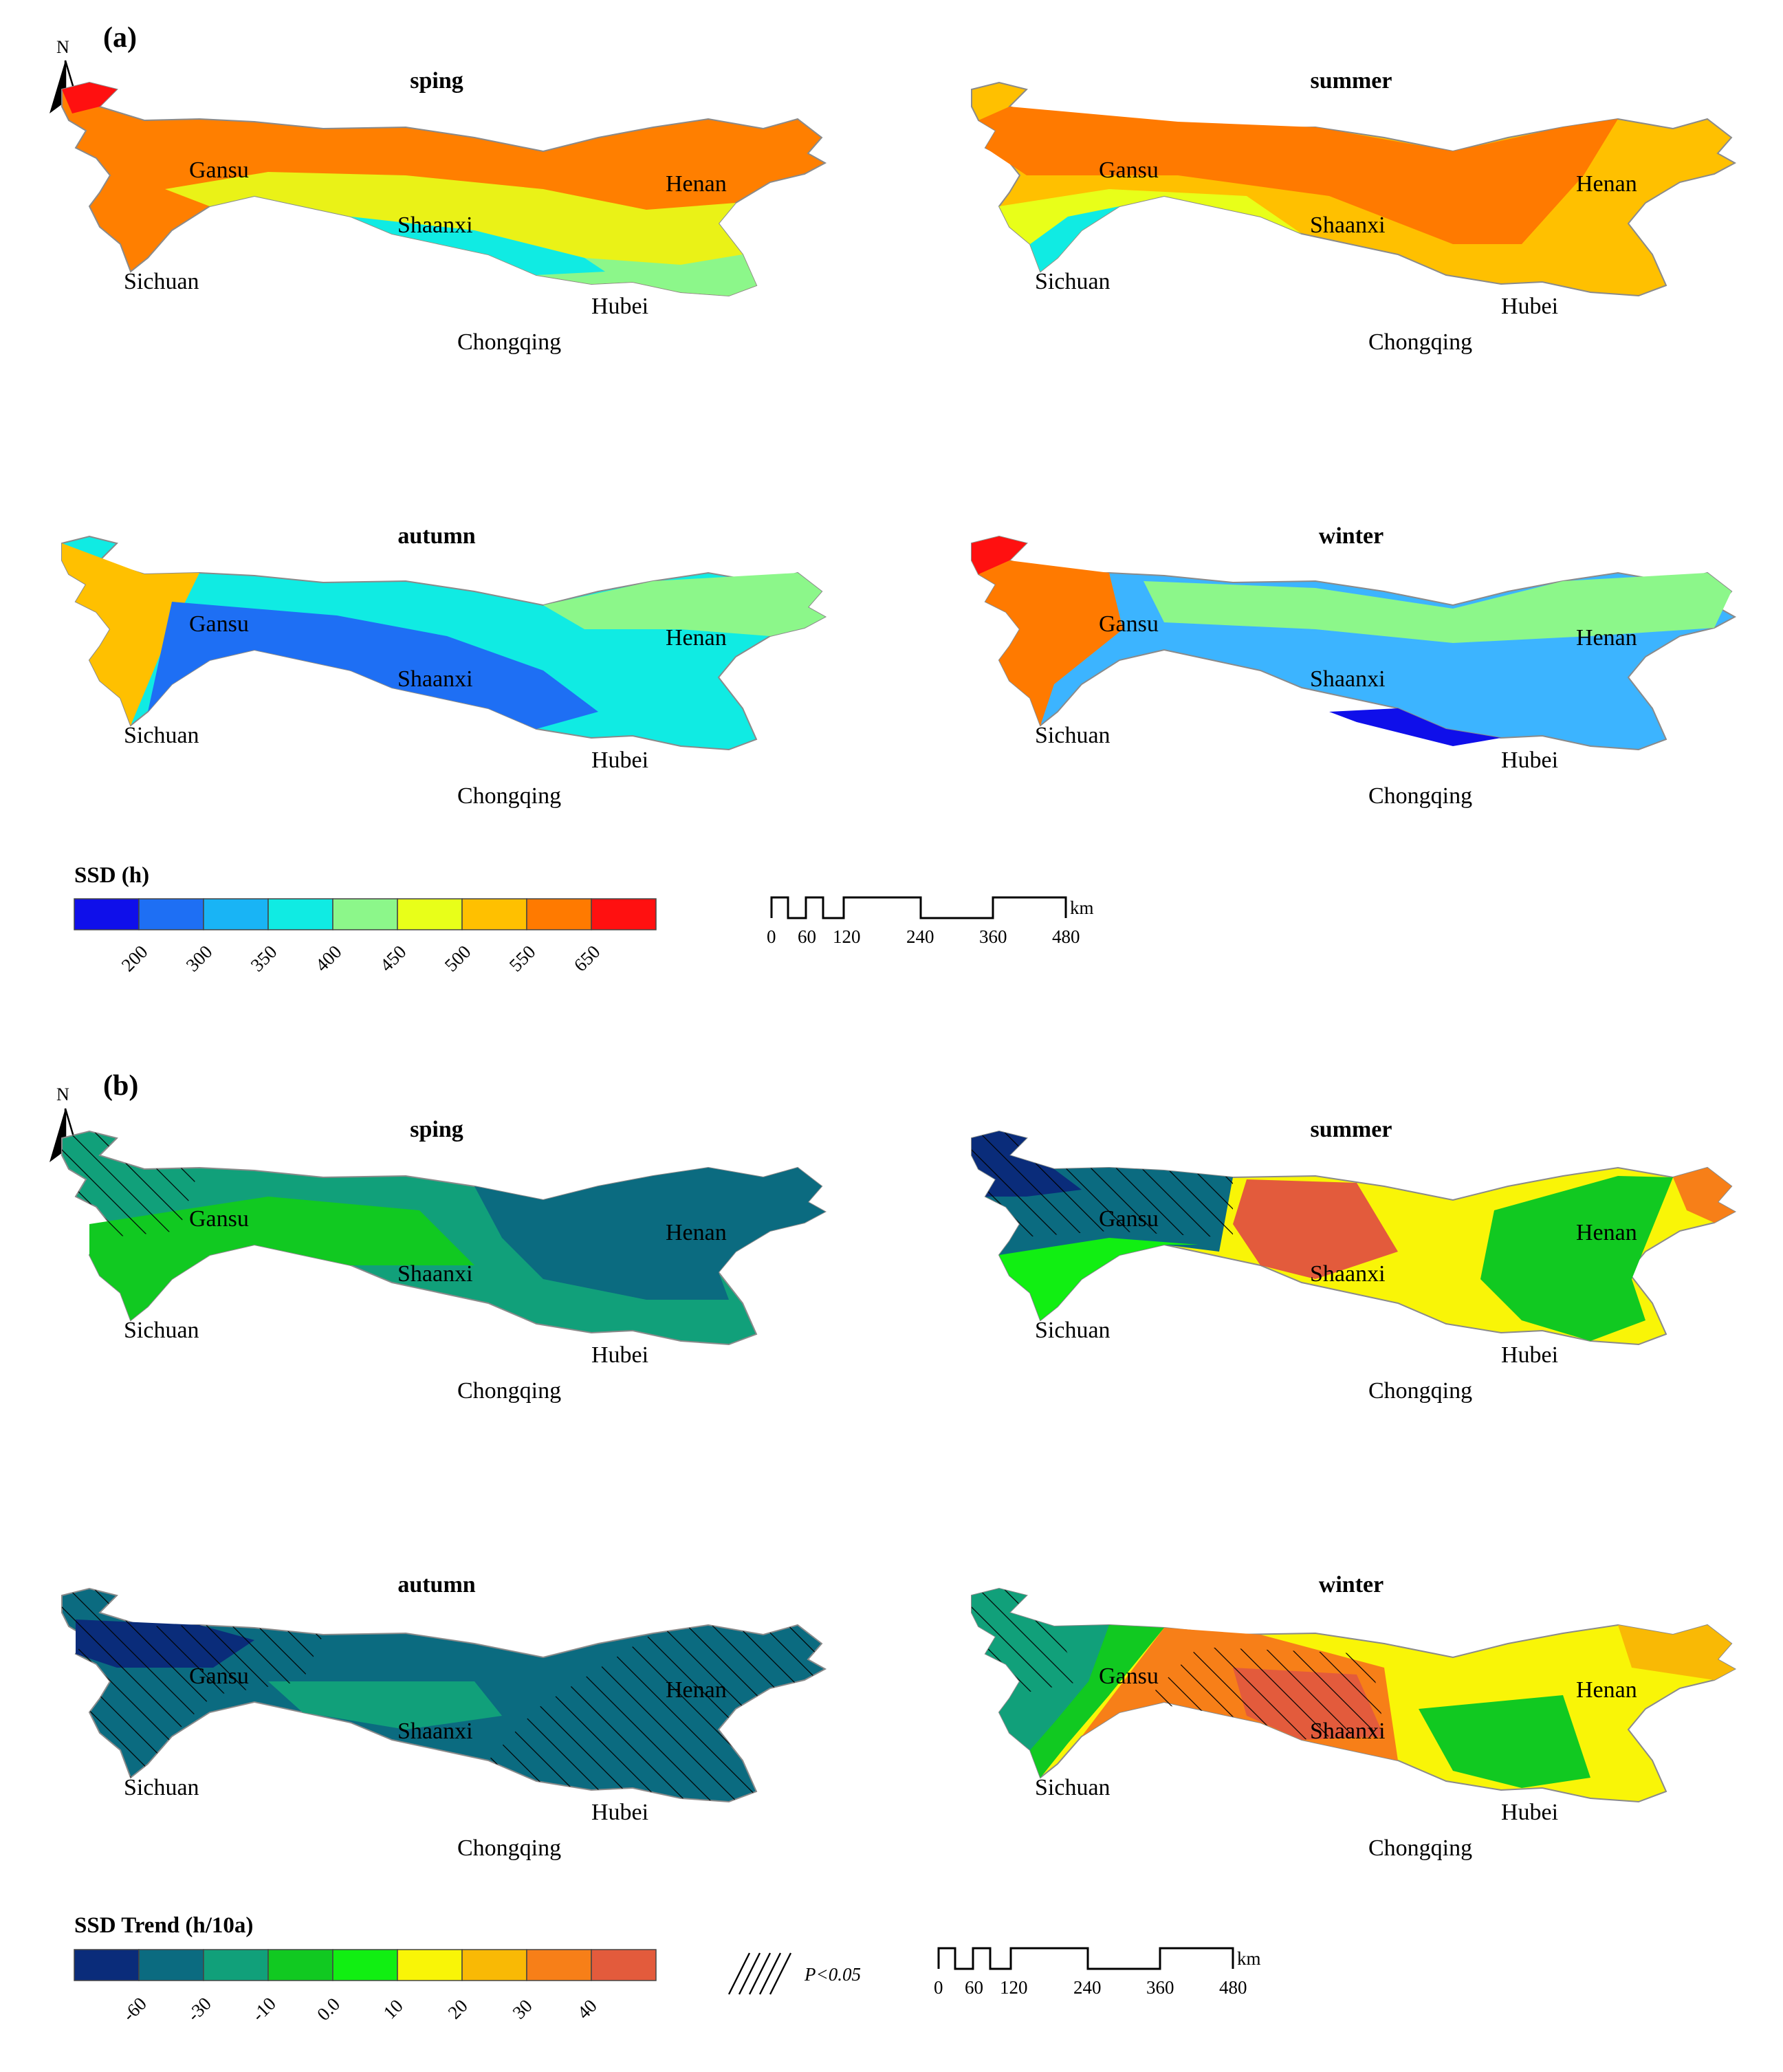  Describe the element at coordinates (443, 189) in the screenshot. I see `map-a-spring` at that location.